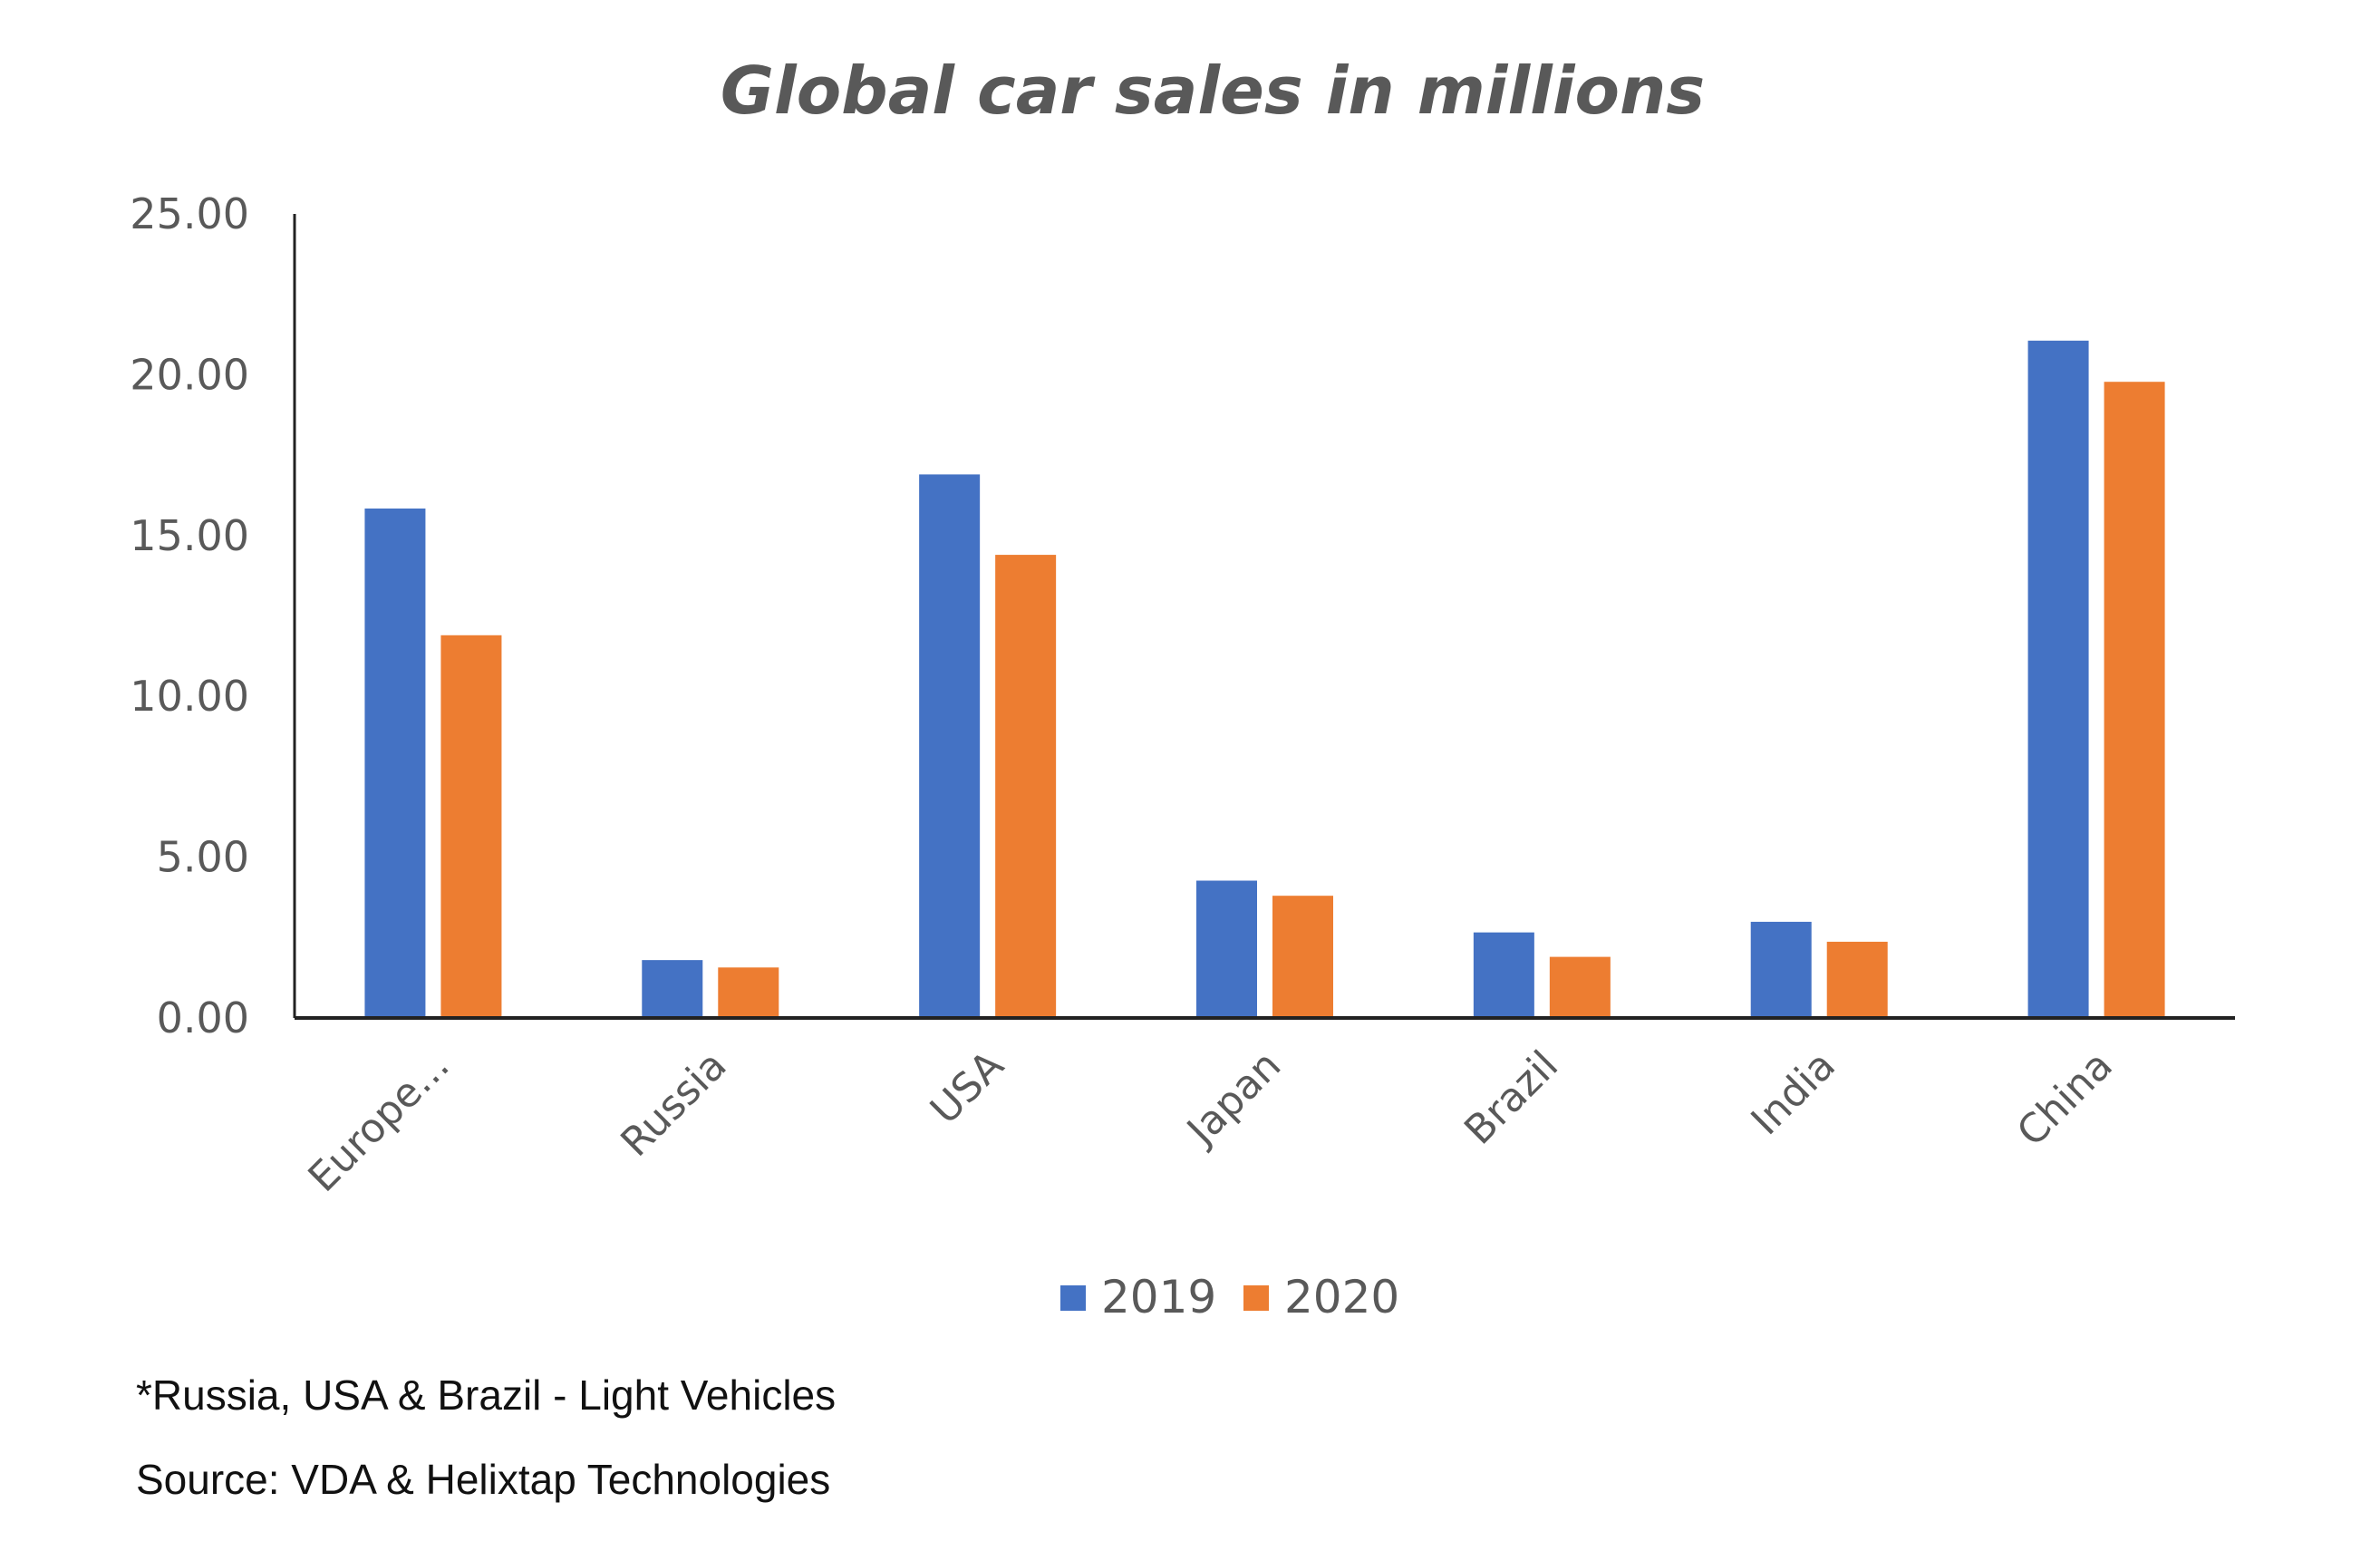  Describe the element at coordinates (1226, 949) in the screenshot. I see `bar-2019-japan` at that location.